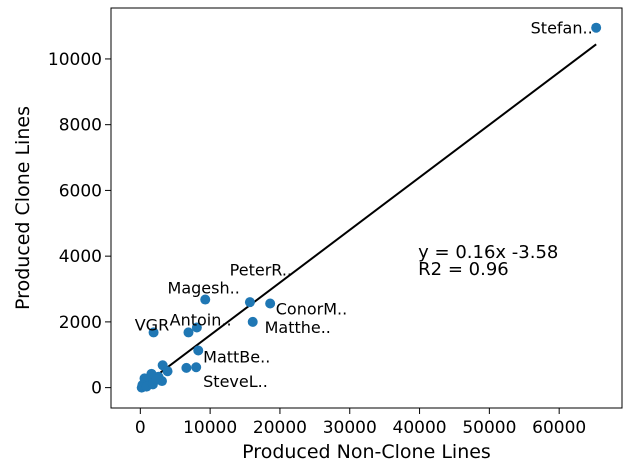 The width and height of the screenshot is (636, 464). I want to click on x-axis-ticks: 0 10000 20000 30000 40000 50000 60000, so click(360, 423).